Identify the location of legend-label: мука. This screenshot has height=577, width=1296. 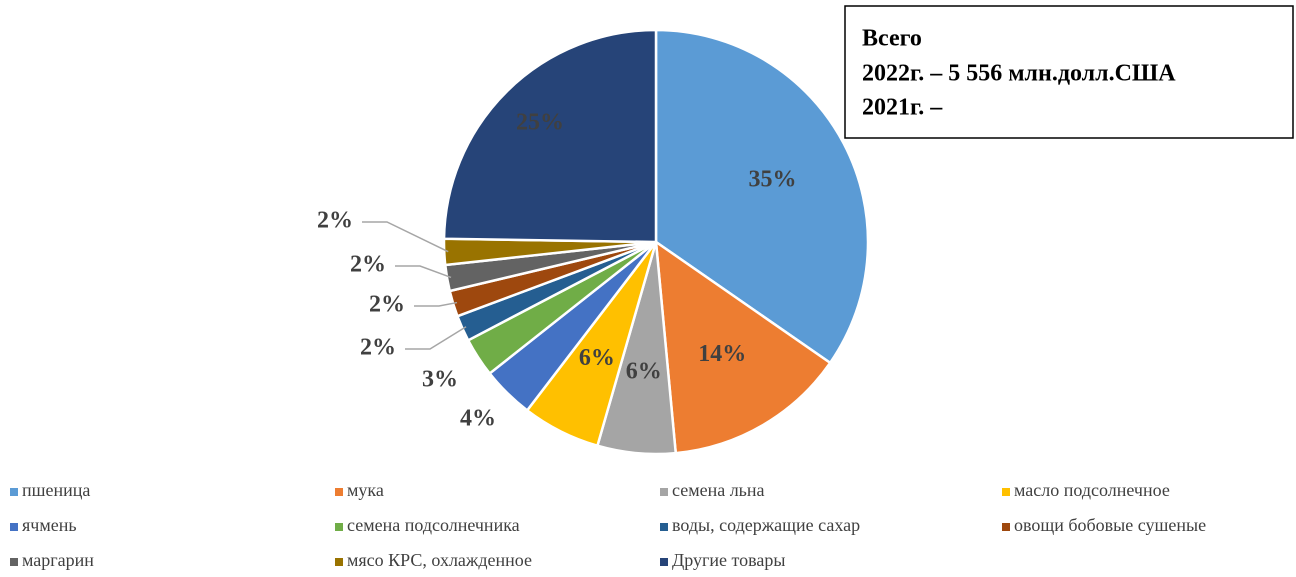
(365, 490).